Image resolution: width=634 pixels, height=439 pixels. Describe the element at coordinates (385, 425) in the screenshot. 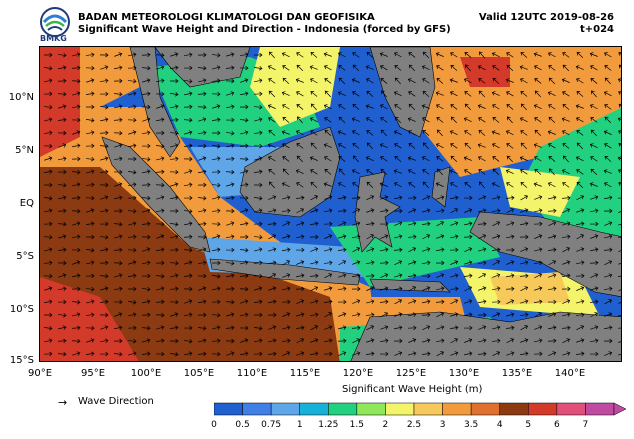

I see `colorbar-tick-6: 2` at that location.